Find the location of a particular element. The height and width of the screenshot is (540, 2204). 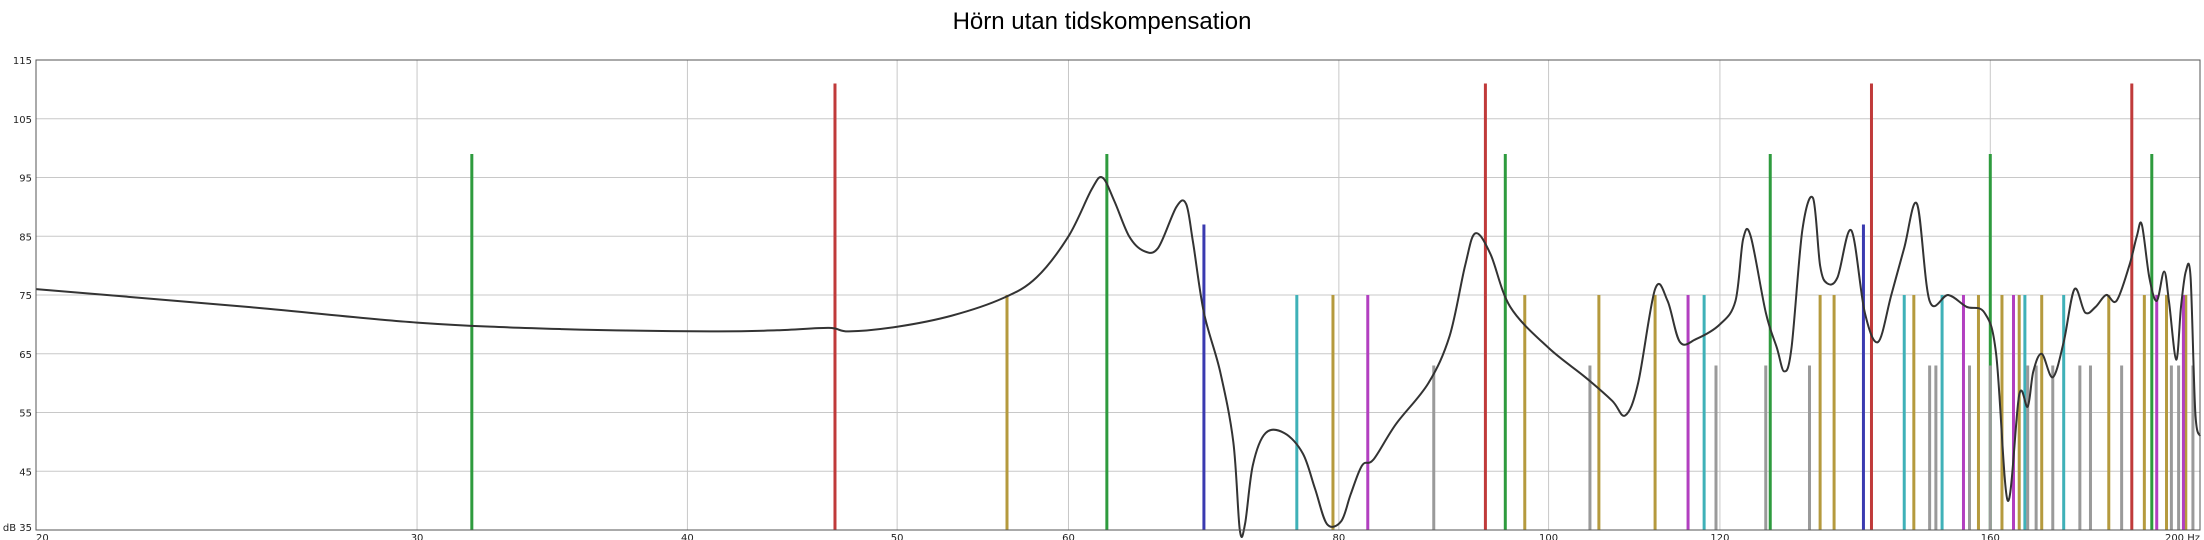

y-tick-label: 45 is located at coordinates (25, 472).